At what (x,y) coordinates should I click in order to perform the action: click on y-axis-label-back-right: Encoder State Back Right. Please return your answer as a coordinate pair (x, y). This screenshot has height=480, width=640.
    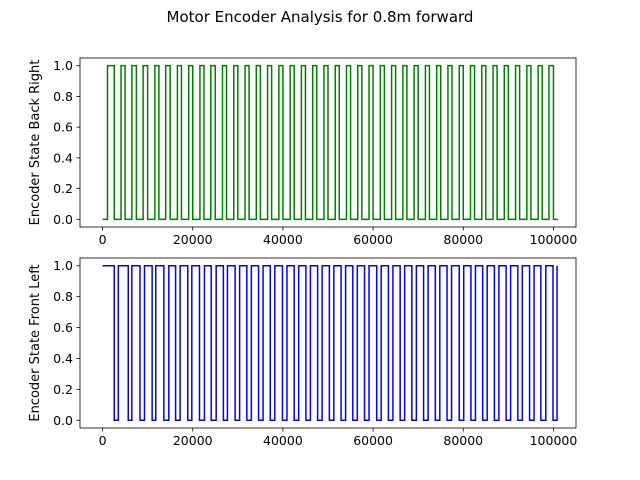
    Looking at the image, I should click on (35, 143).